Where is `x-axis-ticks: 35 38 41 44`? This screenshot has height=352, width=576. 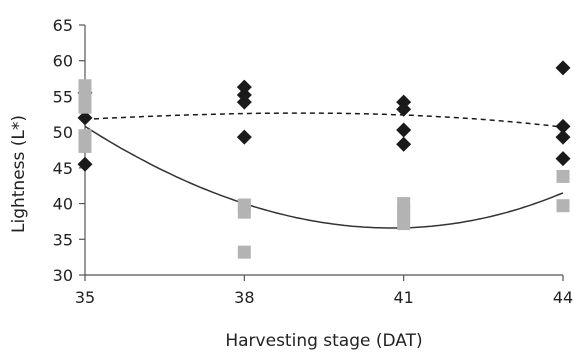 x-axis-ticks: 35 38 41 44 is located at coordinates (324, 291).